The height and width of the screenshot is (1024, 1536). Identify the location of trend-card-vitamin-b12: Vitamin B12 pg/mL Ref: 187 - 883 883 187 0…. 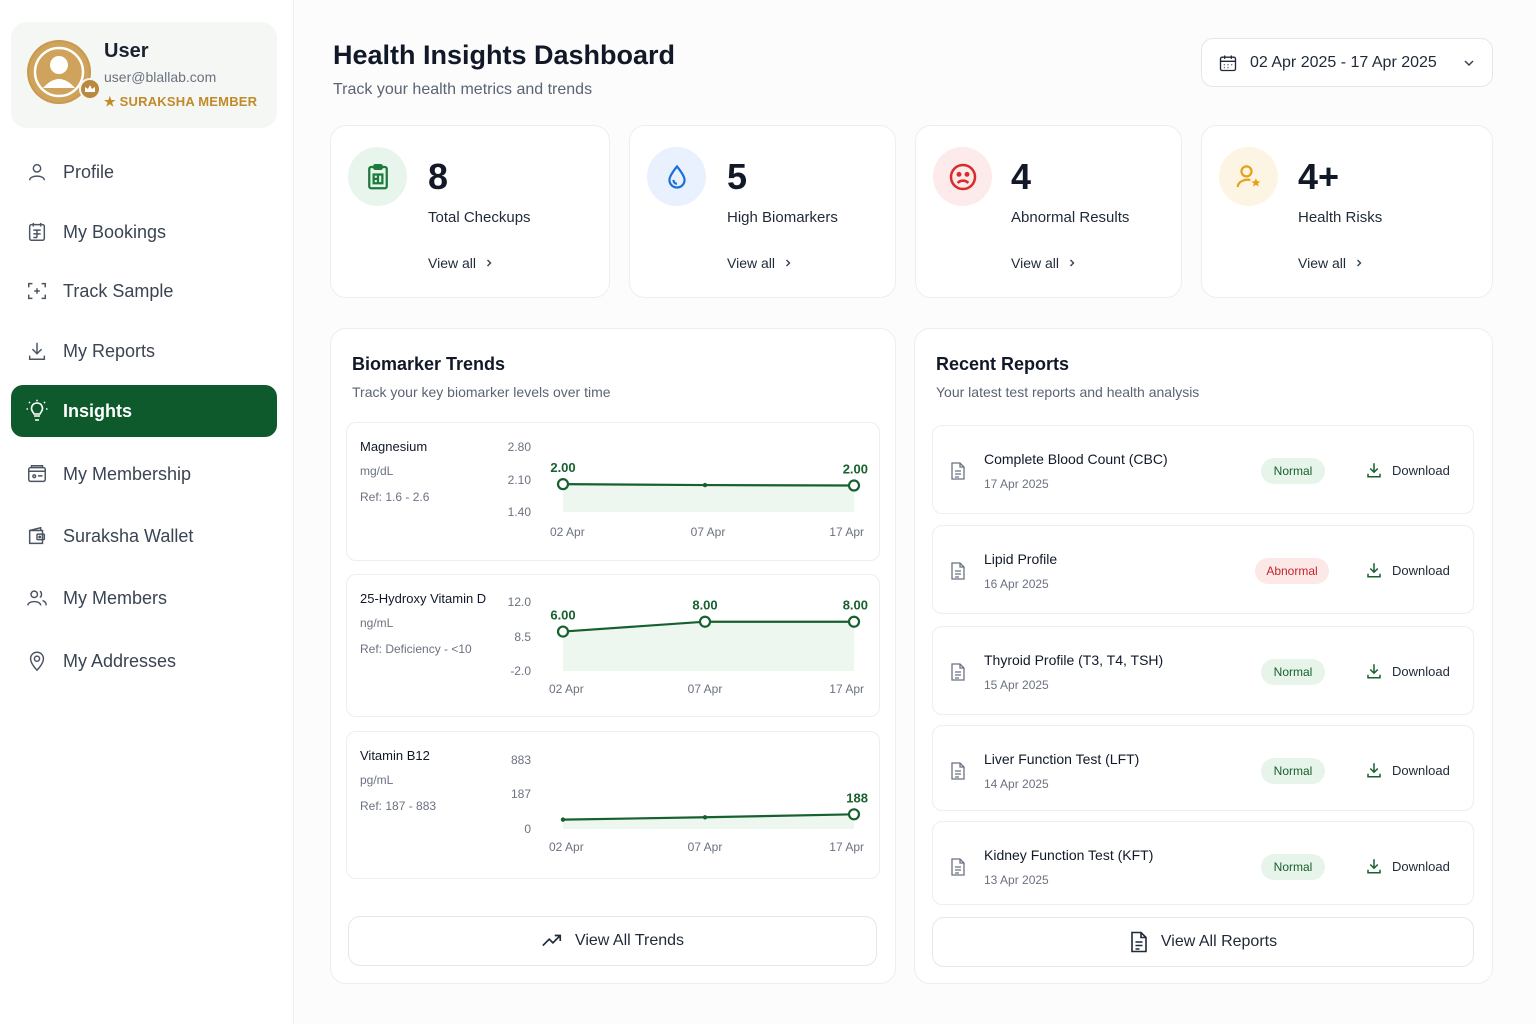
(613, 805).